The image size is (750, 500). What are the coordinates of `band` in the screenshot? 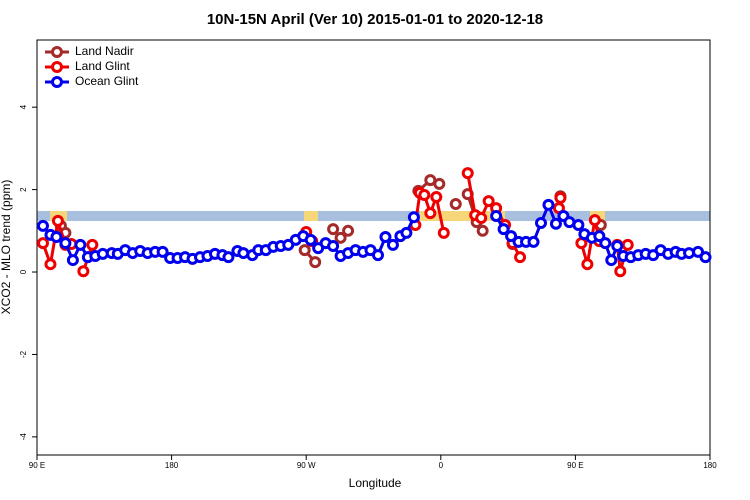 It's located at (373, 216).